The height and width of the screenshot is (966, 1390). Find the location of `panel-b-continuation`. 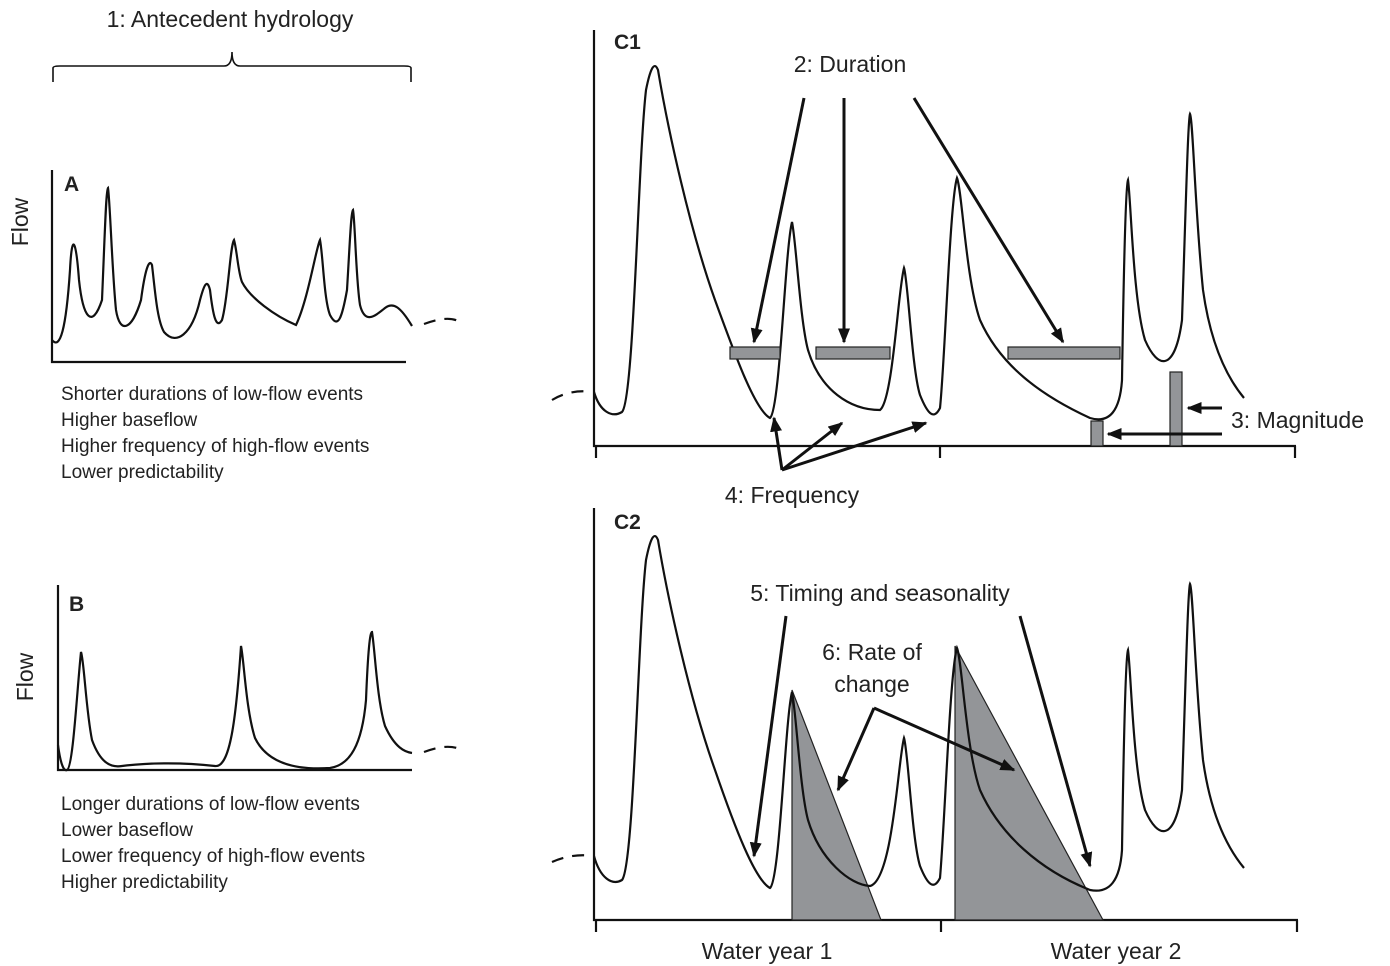

panel-b-continuation is located at coordinates (443, 749).